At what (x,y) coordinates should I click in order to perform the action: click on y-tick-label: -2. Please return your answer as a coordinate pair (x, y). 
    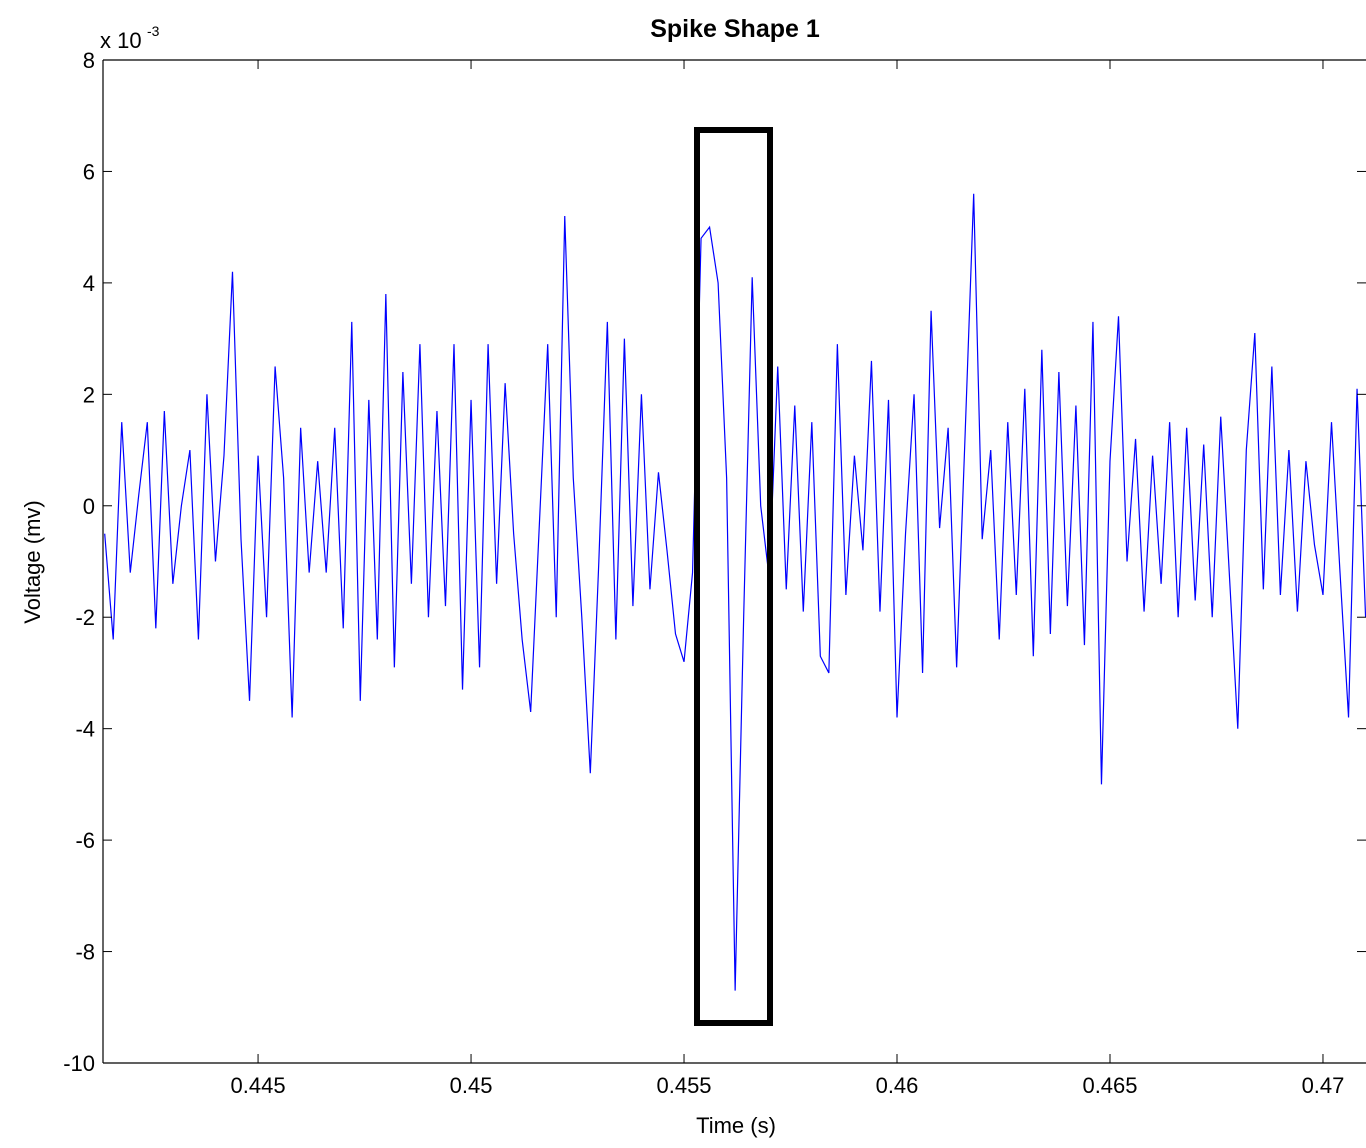
    Looking at the image, I should click on (85, 617).